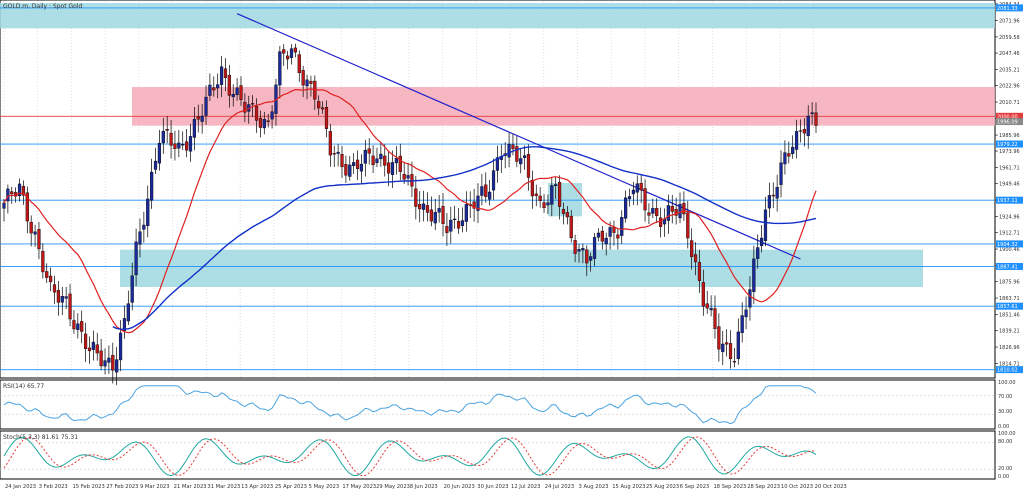 Image resolution: width=1023 pixels, height=495 pixels. I want to click on y-tick-label: 1961.71, so click(1009, 168).